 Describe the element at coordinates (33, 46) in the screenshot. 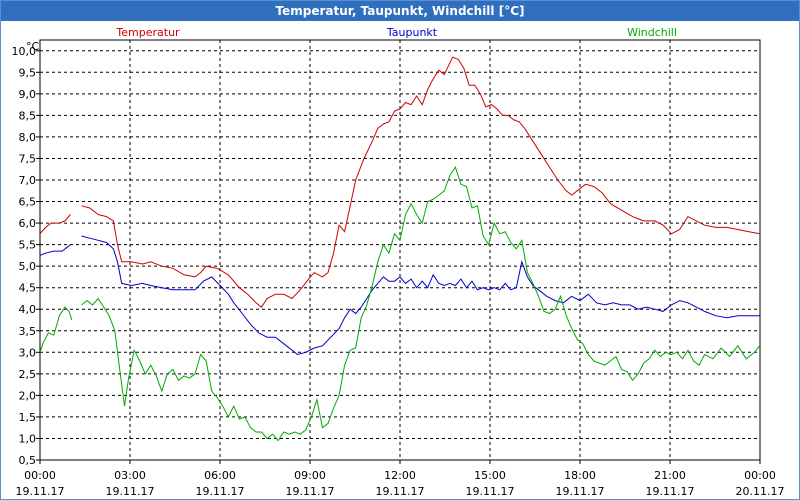

I see `y-axis-unit-label: °C` at that location.